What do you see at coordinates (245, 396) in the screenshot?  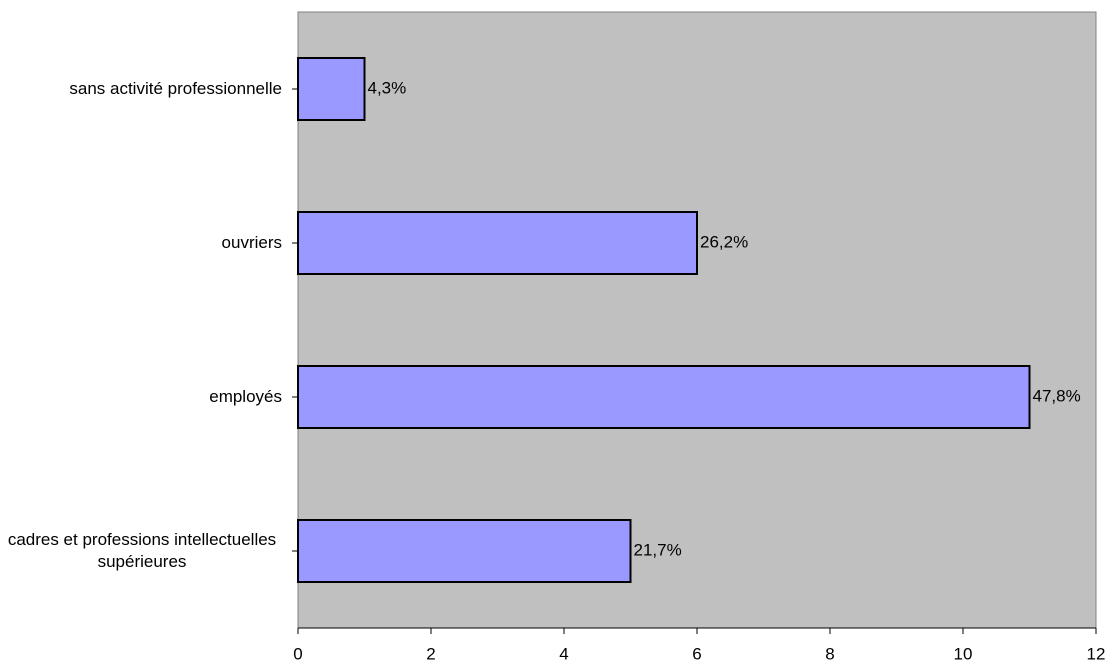 I see `y-tick-label: employés` at bounding box center [245, 396].